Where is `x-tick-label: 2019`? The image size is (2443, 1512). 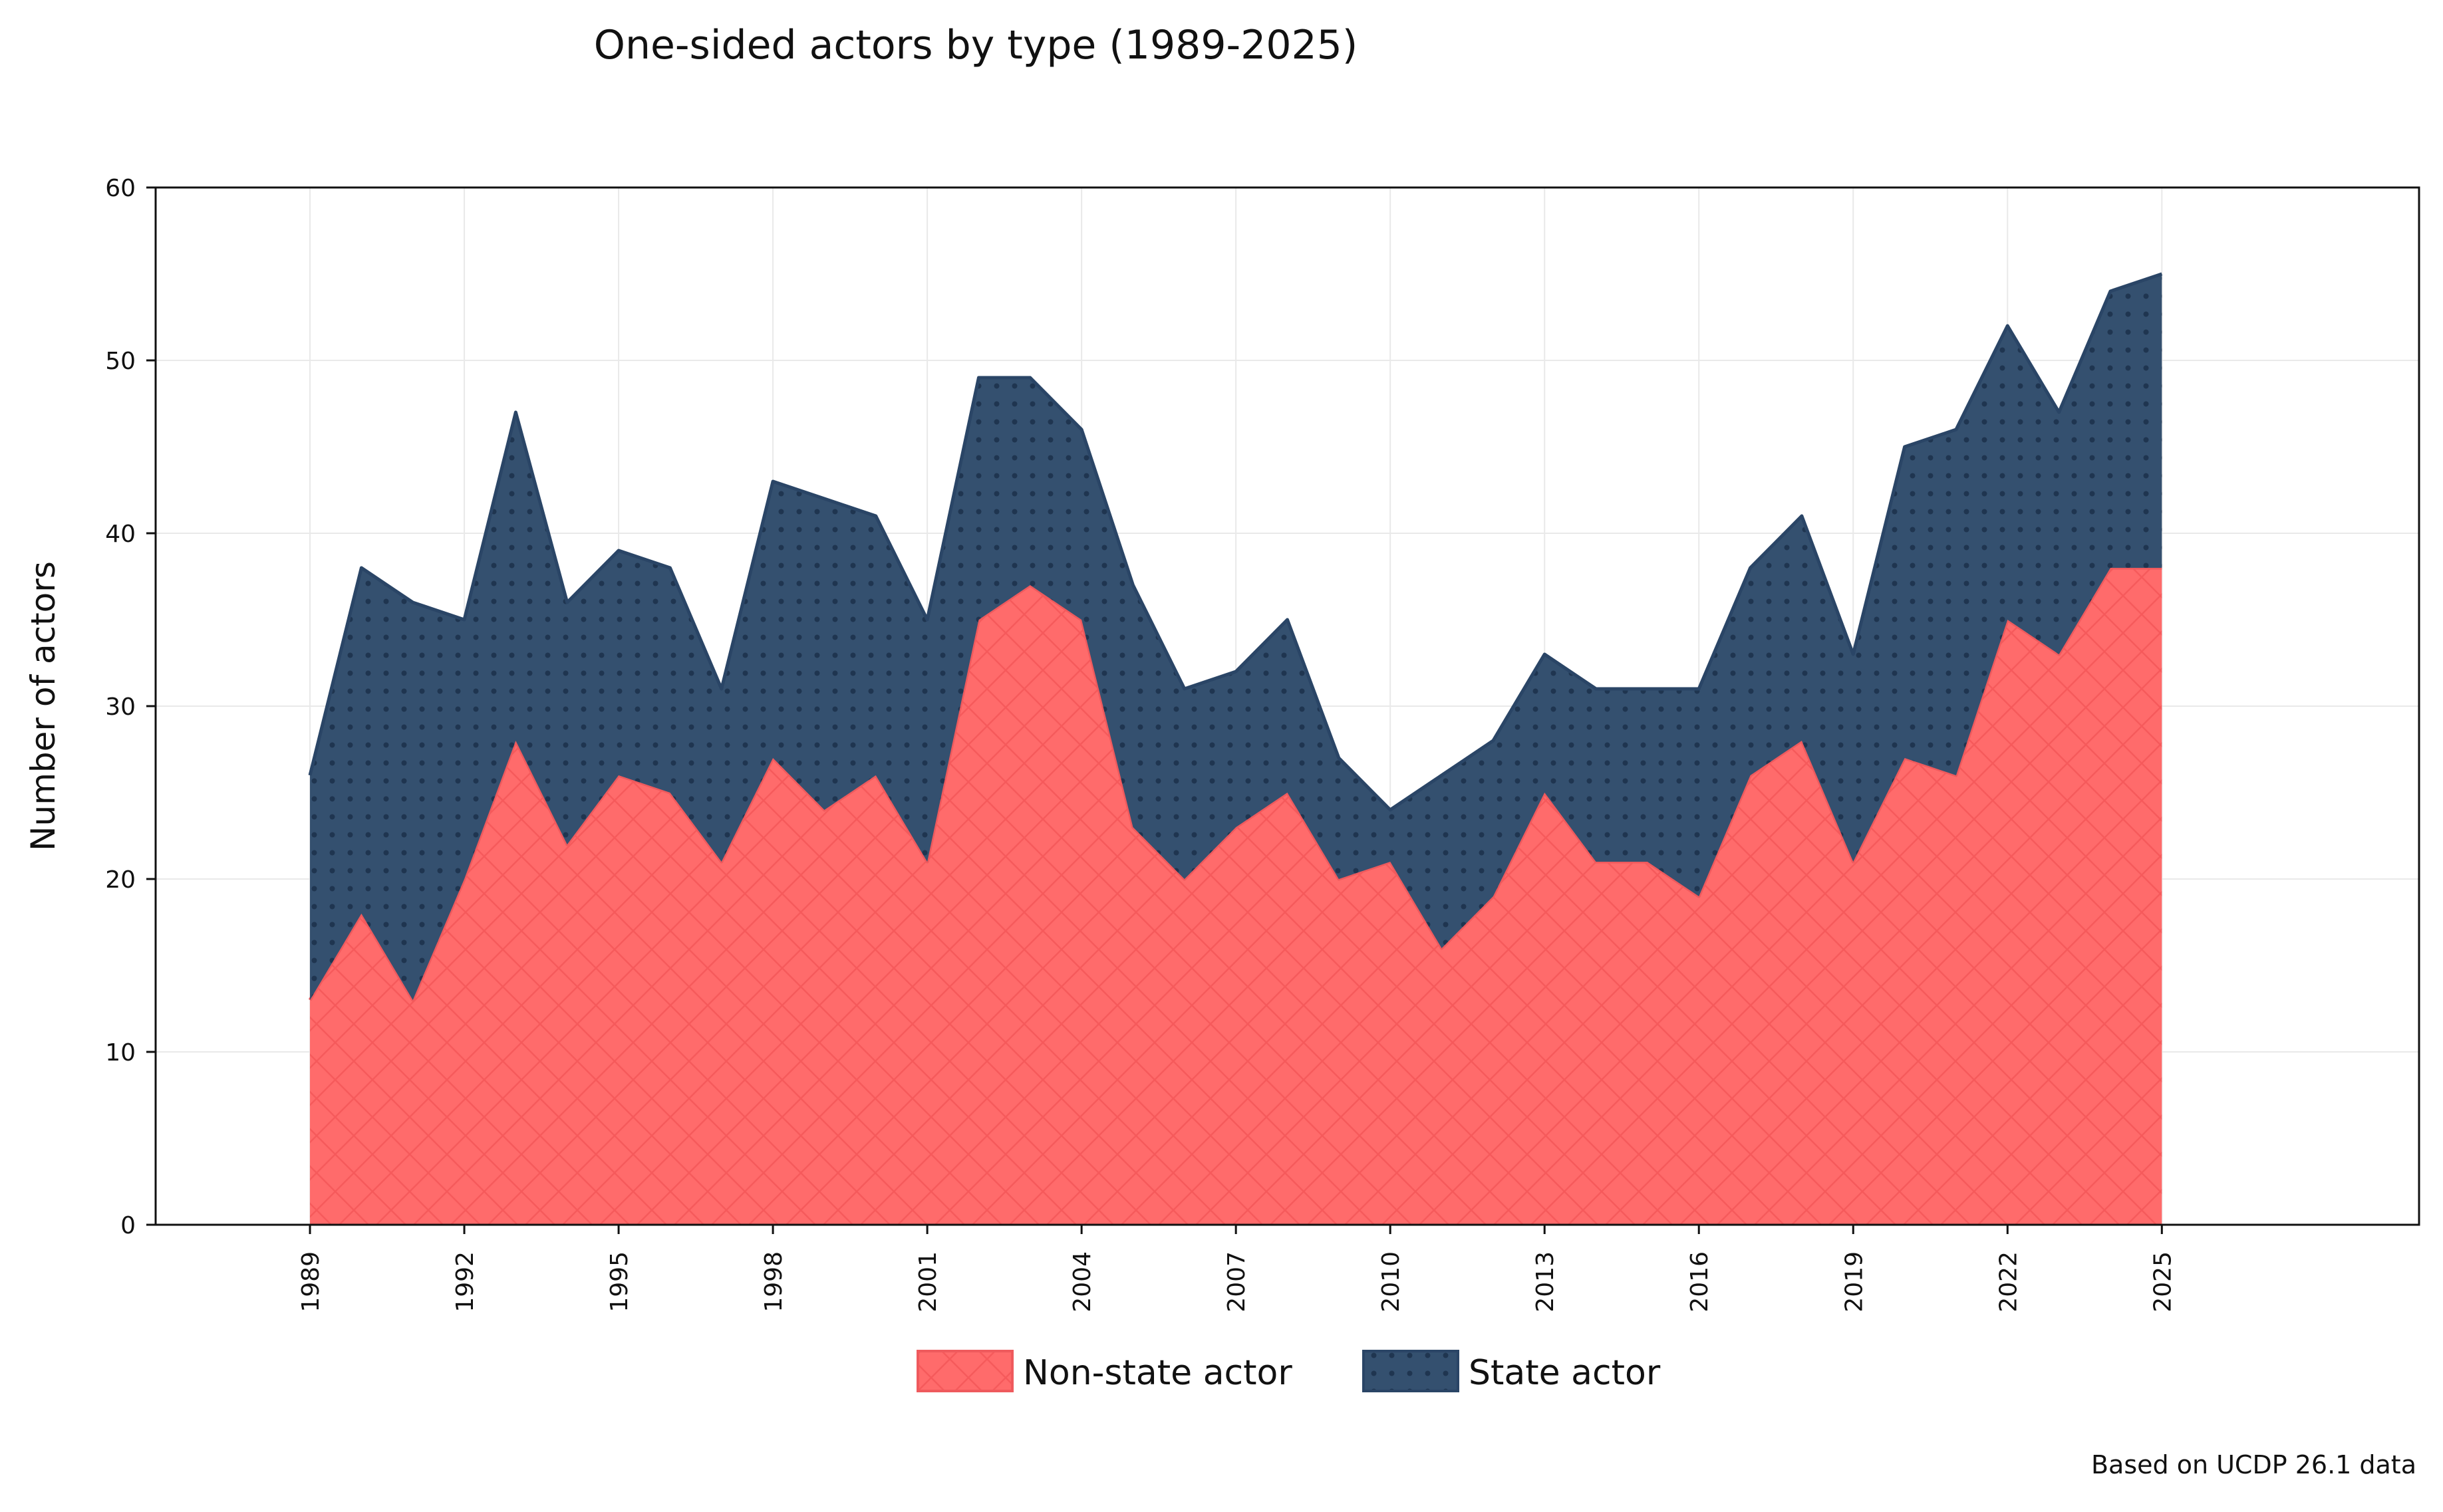
x-tick-label: 2019 is located at coordinates (1854, 1282).